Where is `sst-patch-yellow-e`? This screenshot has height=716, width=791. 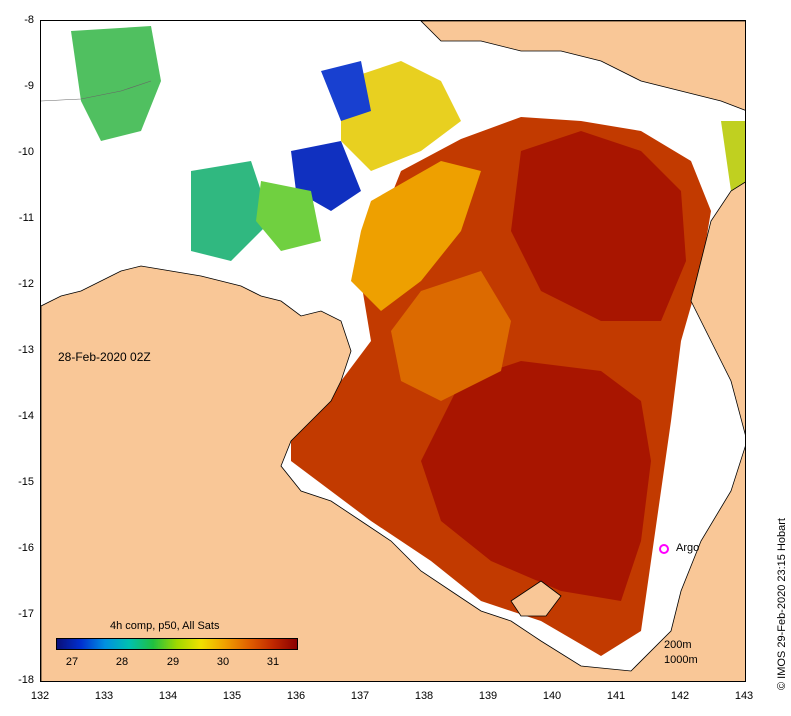 sst-patch-yellow-e is located at coordinates (733, 160).